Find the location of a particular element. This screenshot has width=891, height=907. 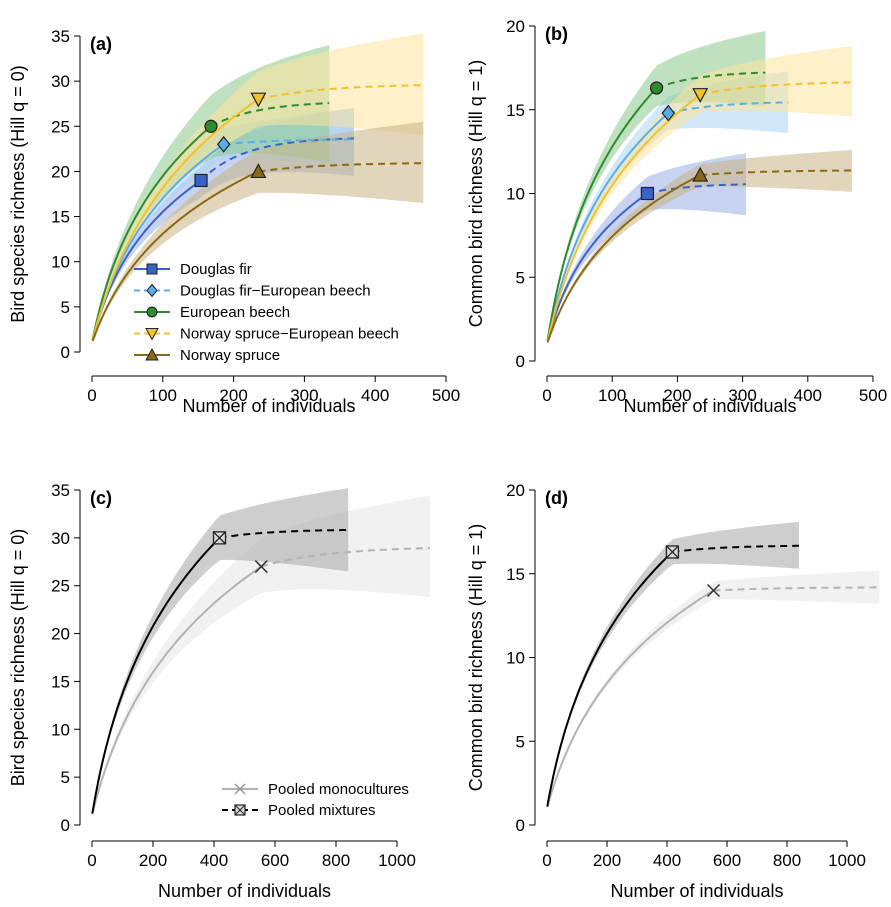

y-tick-label: 25 is located at coordinates (60, 126).